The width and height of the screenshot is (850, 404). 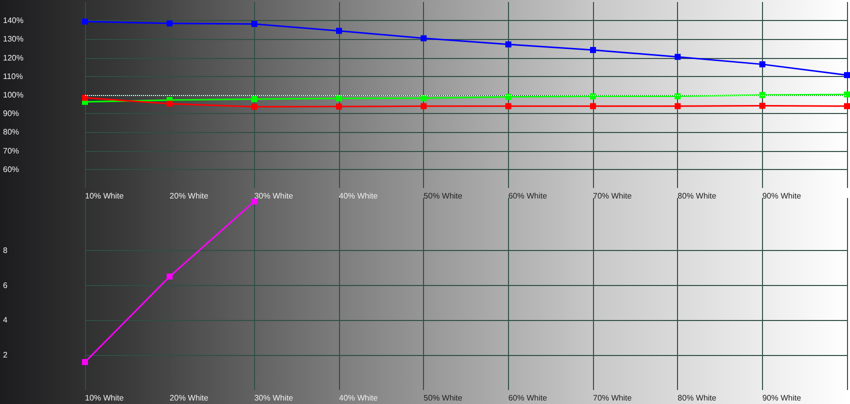 What do you see at coordinates (13, 76) in the screenshot?
I see `y-tick-label: 110%` at bounding box center [13, 76].